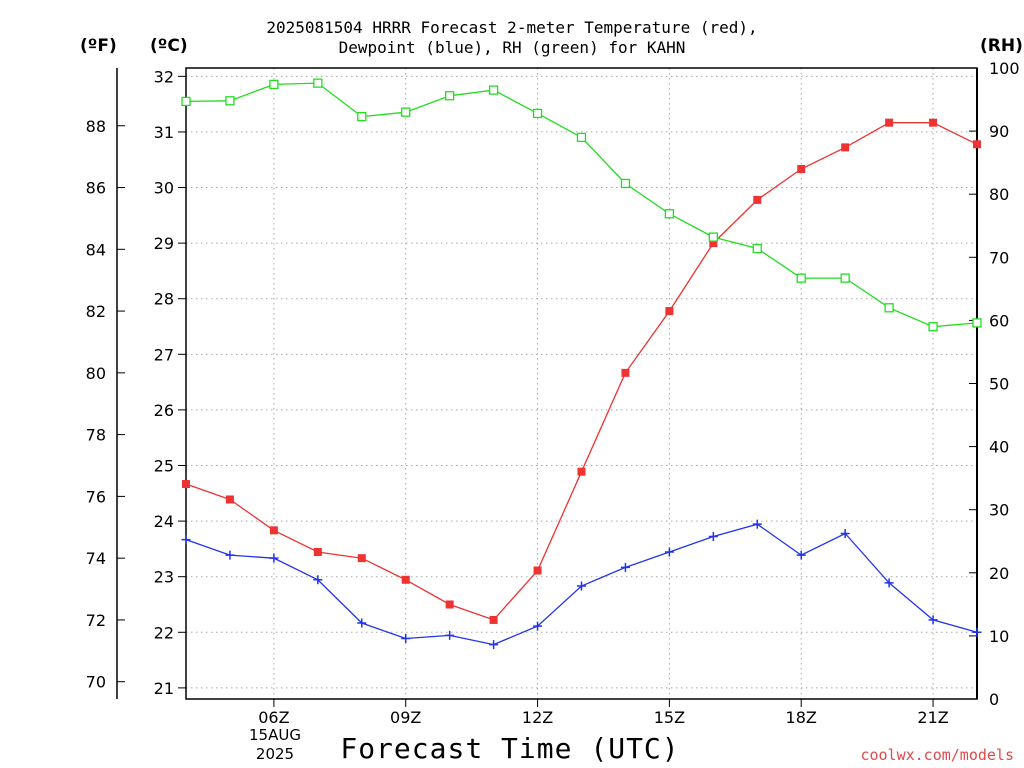 The height and width of the screenshot is (768, 1024). Describe the element at coordinates (164, 243) in the screenshot. I see `celsius-tick-label: 29` at that location.